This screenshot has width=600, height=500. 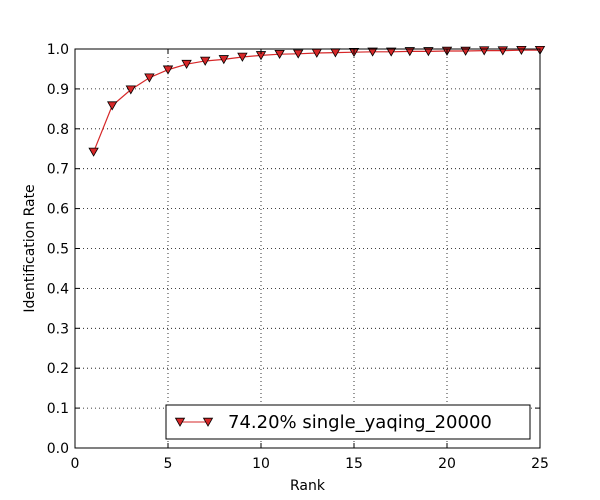 What do you see at coordinates (58, 369) in the screenshot?
I see `y-tick-label: 0.2` at bounding box center [58, 369].